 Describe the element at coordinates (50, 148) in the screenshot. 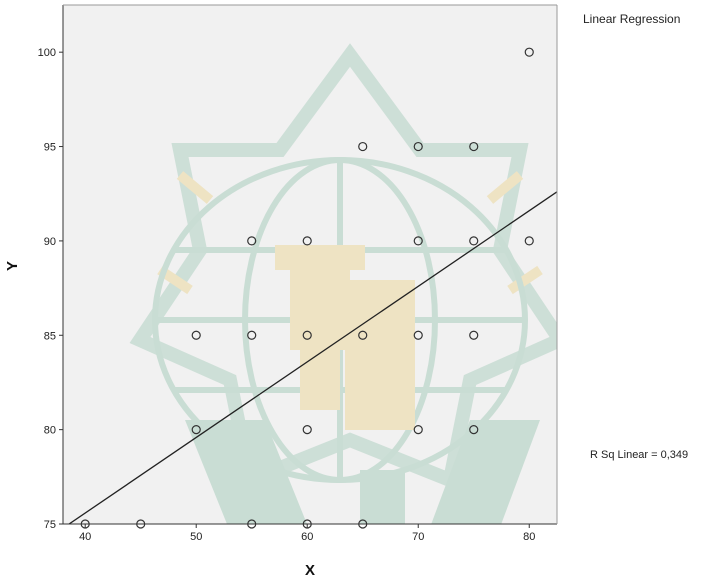

I see `y-tick-label: 95` at that location.